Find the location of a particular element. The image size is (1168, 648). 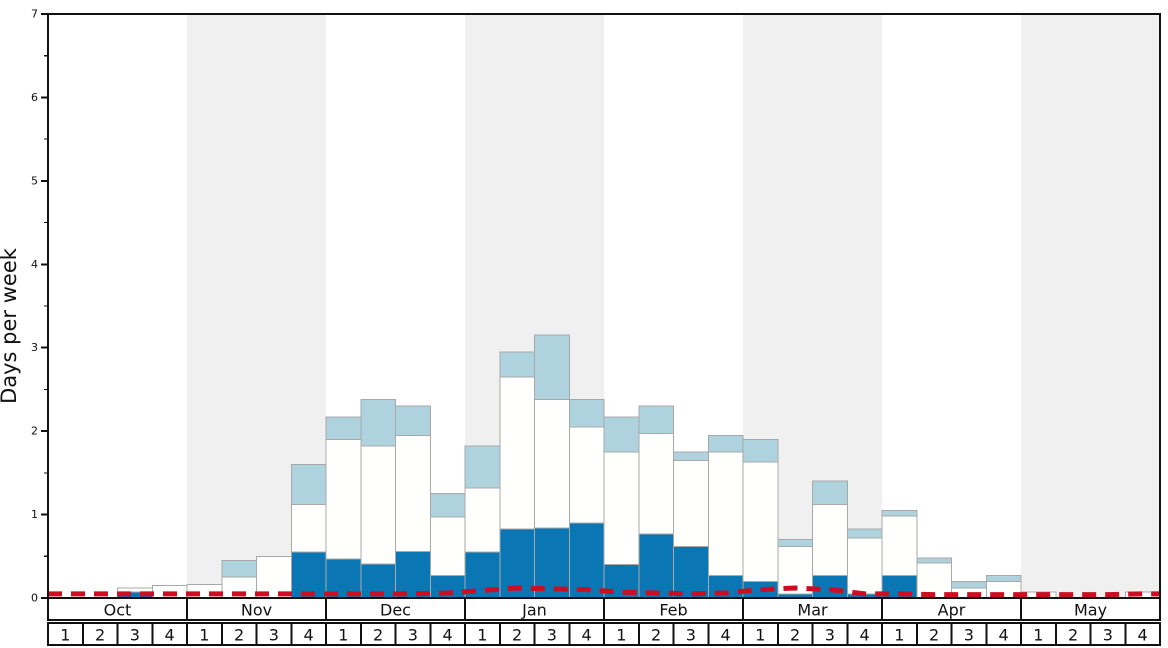

y-axis-label: Days per week is located at coordinates (10, 325).